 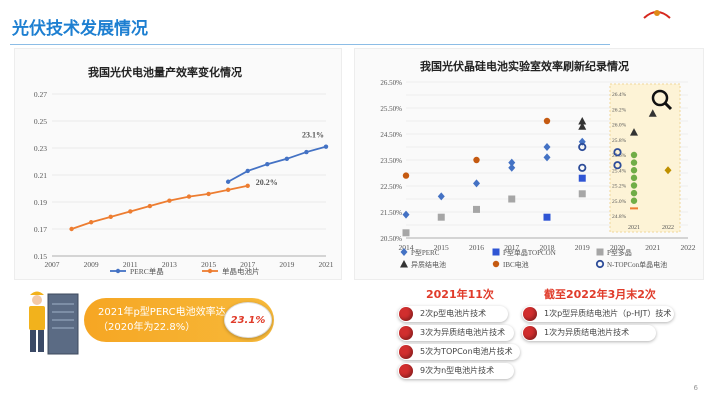 I want to click on legend-label: P型PERC, so click(x=425, y=252).